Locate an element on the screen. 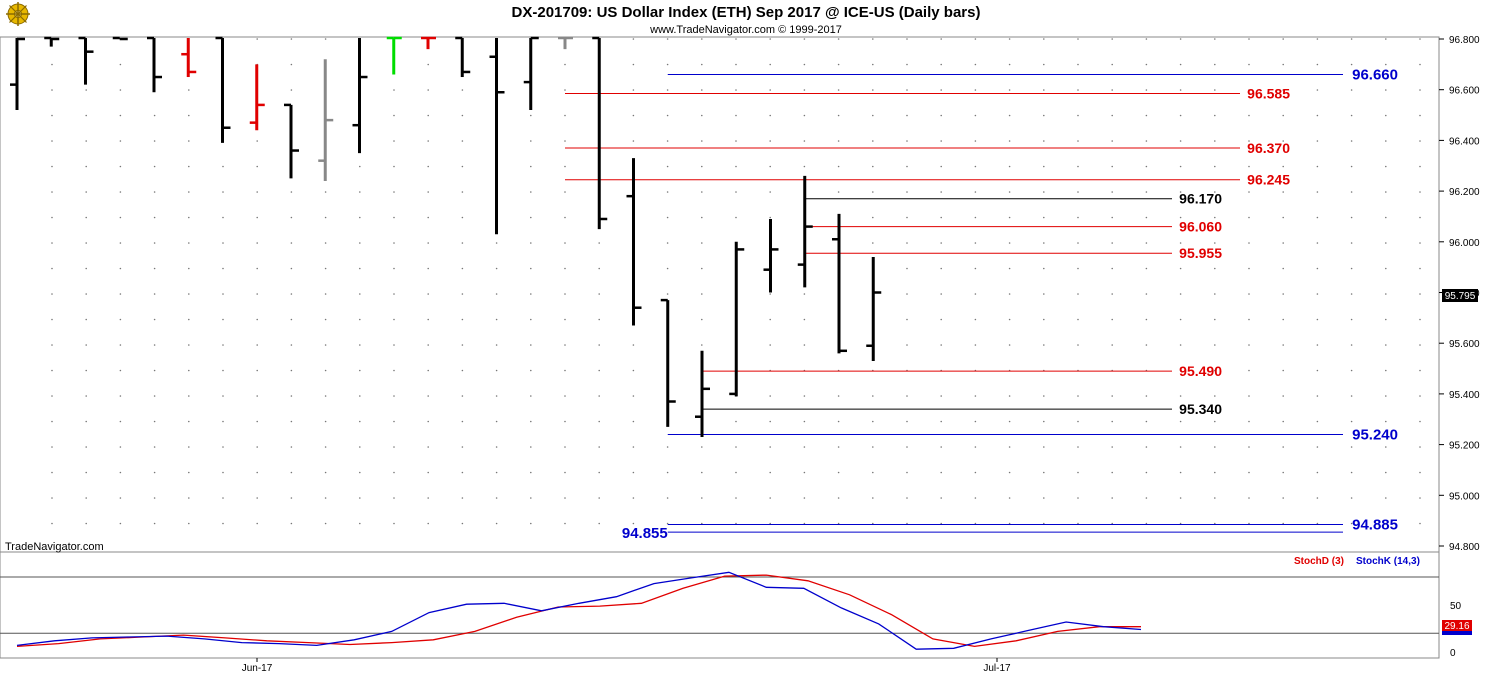 The image size is (1492, 677). price-tick-label: 96.000 is located at coordinates (1464, 243).